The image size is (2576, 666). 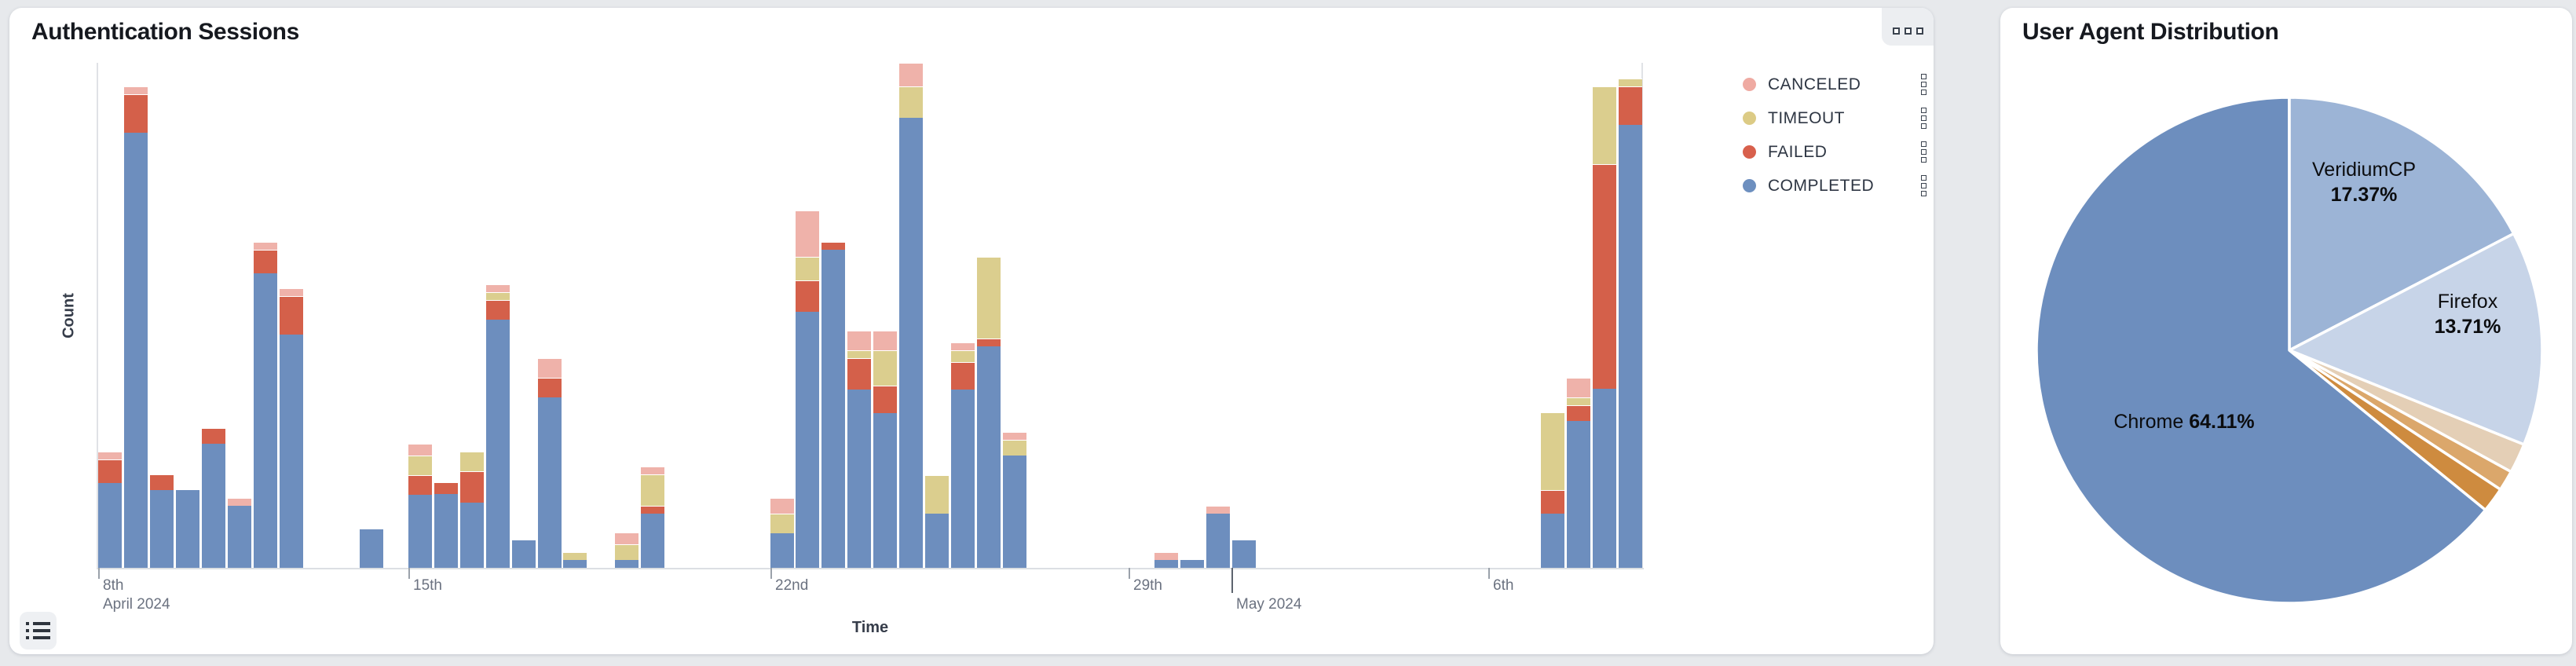 I want to click on pie-slice-veridiumcp, so click(x=2402, y=224).